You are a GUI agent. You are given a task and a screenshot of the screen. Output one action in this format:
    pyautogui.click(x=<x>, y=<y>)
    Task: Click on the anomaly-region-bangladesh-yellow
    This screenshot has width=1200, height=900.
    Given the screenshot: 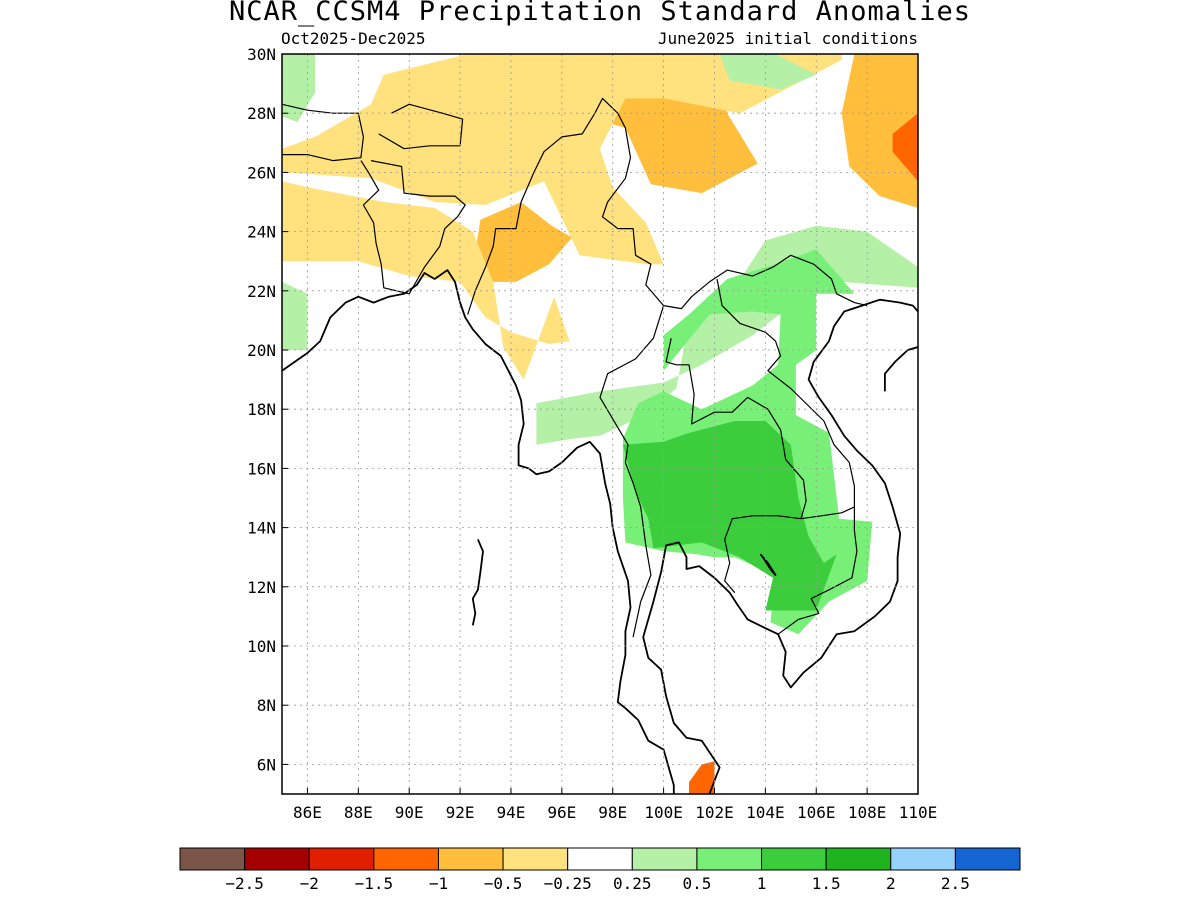 What is the action you would take?
    pyautogui.click(x=426, y=280)
    